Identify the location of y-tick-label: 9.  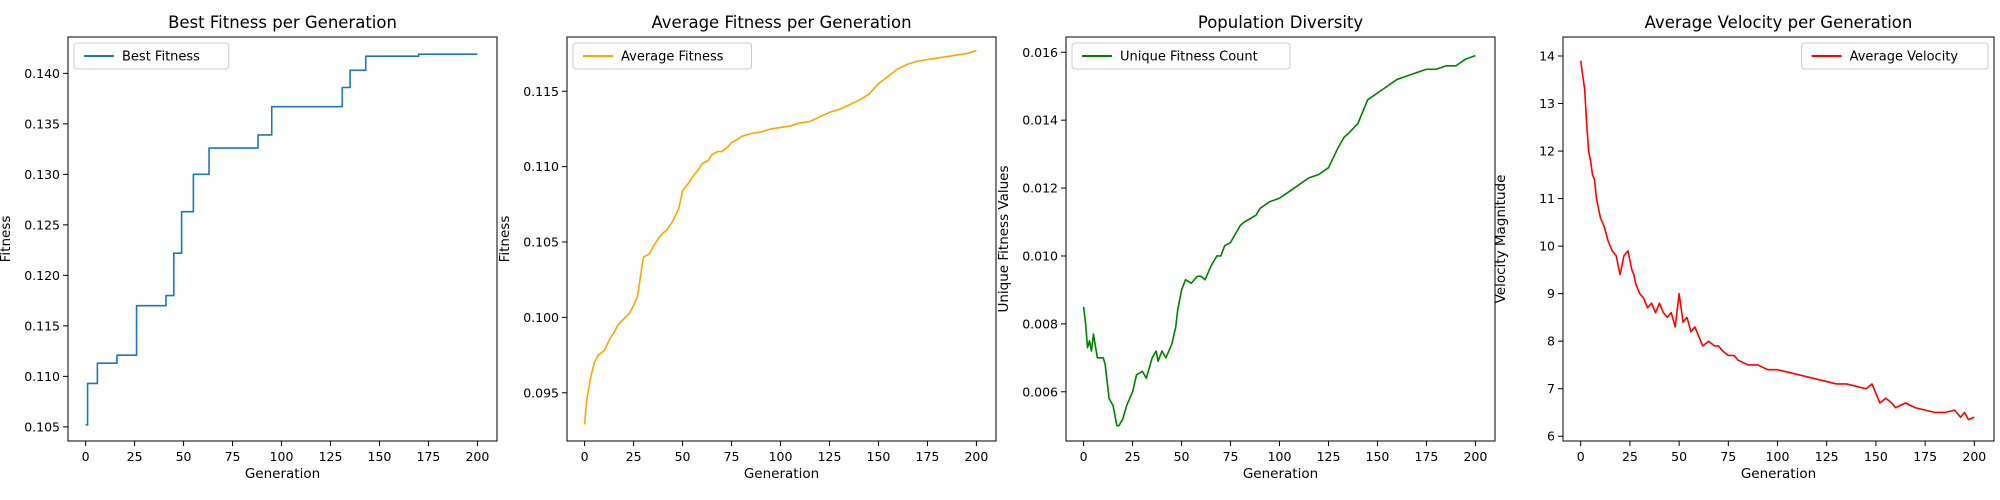
(1551, 293).